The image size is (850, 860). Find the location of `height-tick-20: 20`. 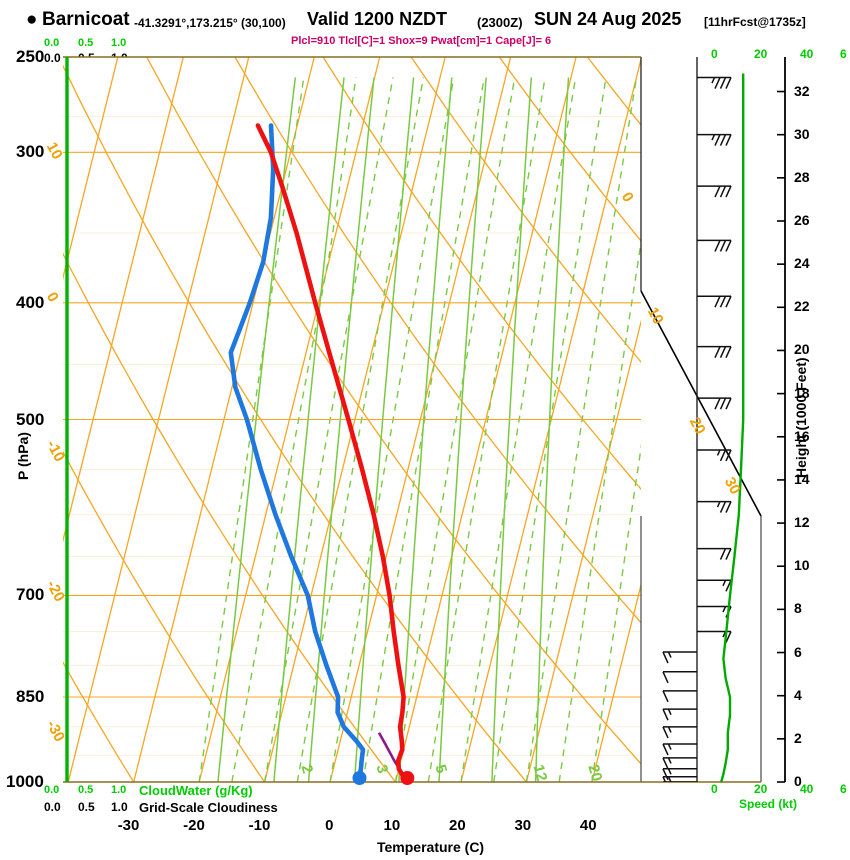

height-tick-20: 20 is located at coordinates (802, 349).